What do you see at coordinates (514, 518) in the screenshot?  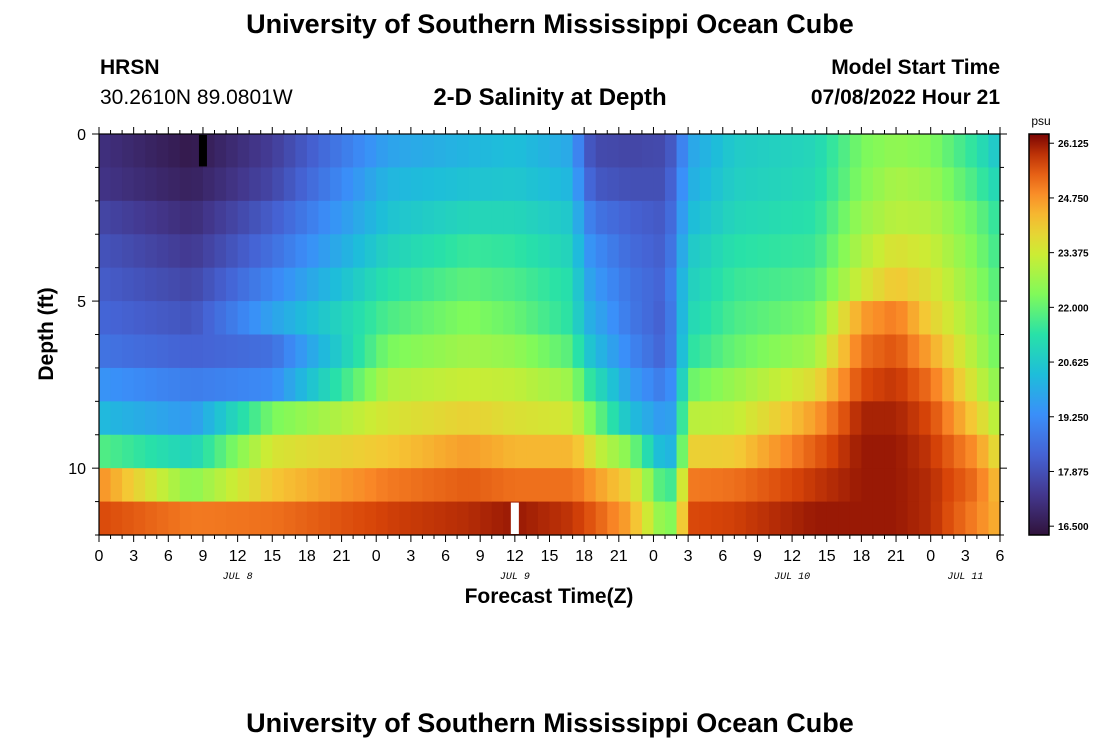 I see `heatmap-marker` at bounding box center [514, 518].